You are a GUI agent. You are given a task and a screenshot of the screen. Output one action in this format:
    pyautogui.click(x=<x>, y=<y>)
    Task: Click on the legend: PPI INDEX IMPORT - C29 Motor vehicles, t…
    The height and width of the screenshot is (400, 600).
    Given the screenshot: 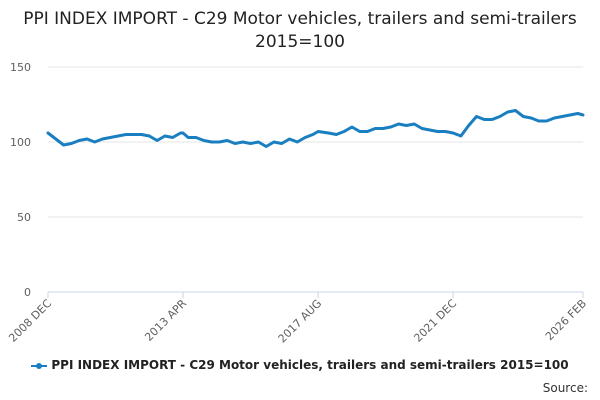 What is the action you would take?
    pyautogui.click(x=300, y=365)
    